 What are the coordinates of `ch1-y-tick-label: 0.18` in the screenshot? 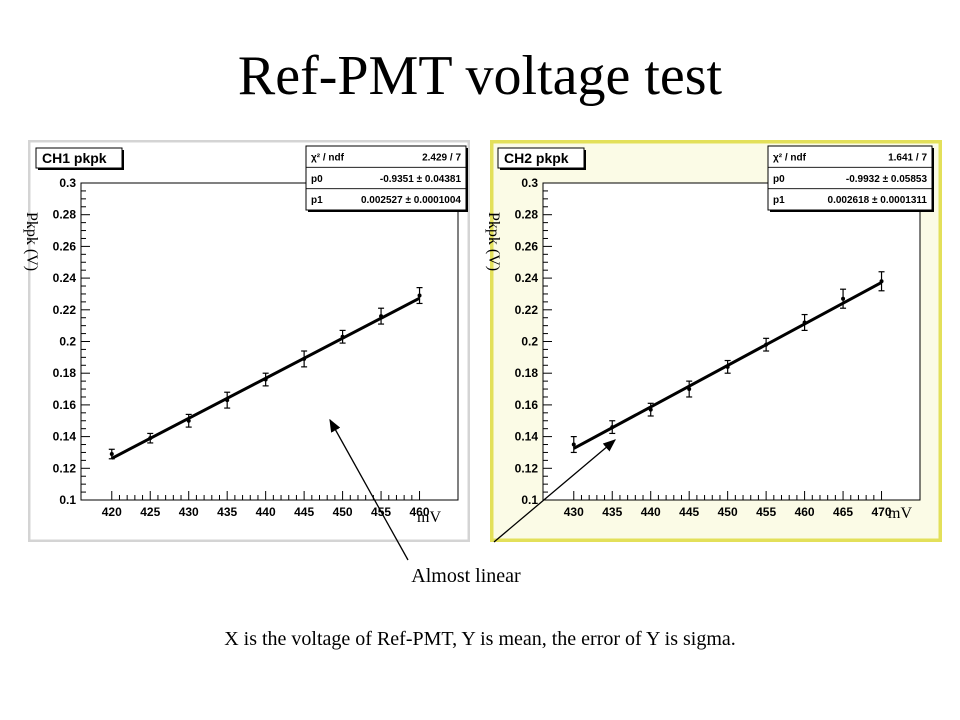 It's located at (65, 373).